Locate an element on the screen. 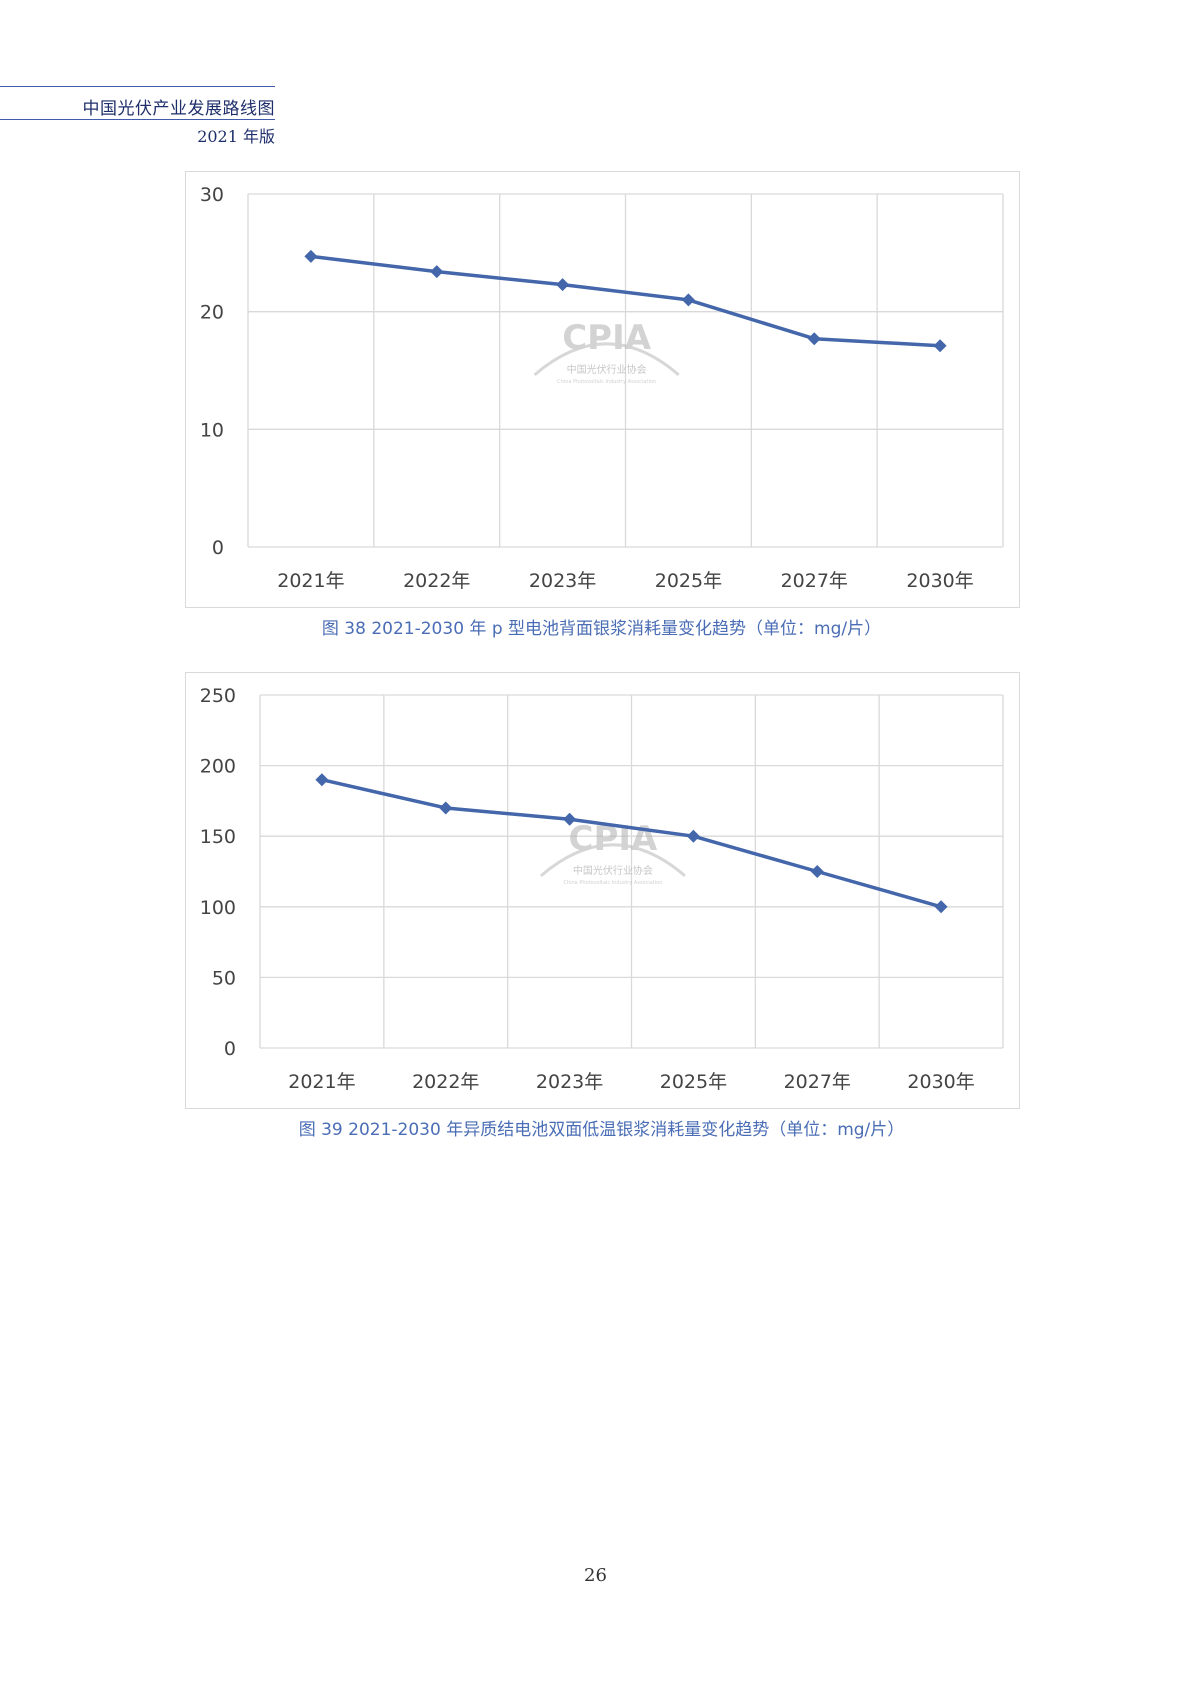 The height and width of the screenshot is (1684, 1191). page-number: 26 is located at coordinates (595, 1575).